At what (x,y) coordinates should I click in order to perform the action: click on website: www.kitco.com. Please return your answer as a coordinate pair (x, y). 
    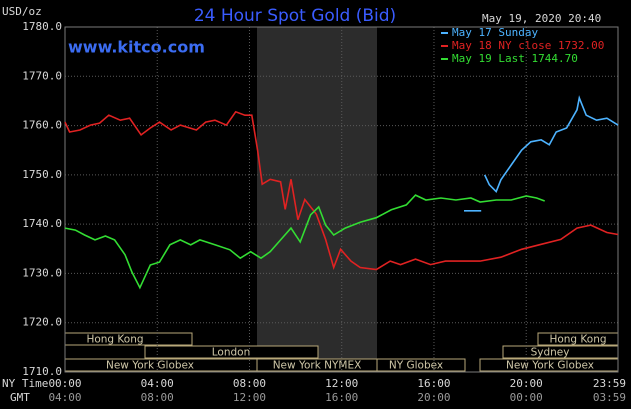
    Looking at the image, I should click on (136, 47).